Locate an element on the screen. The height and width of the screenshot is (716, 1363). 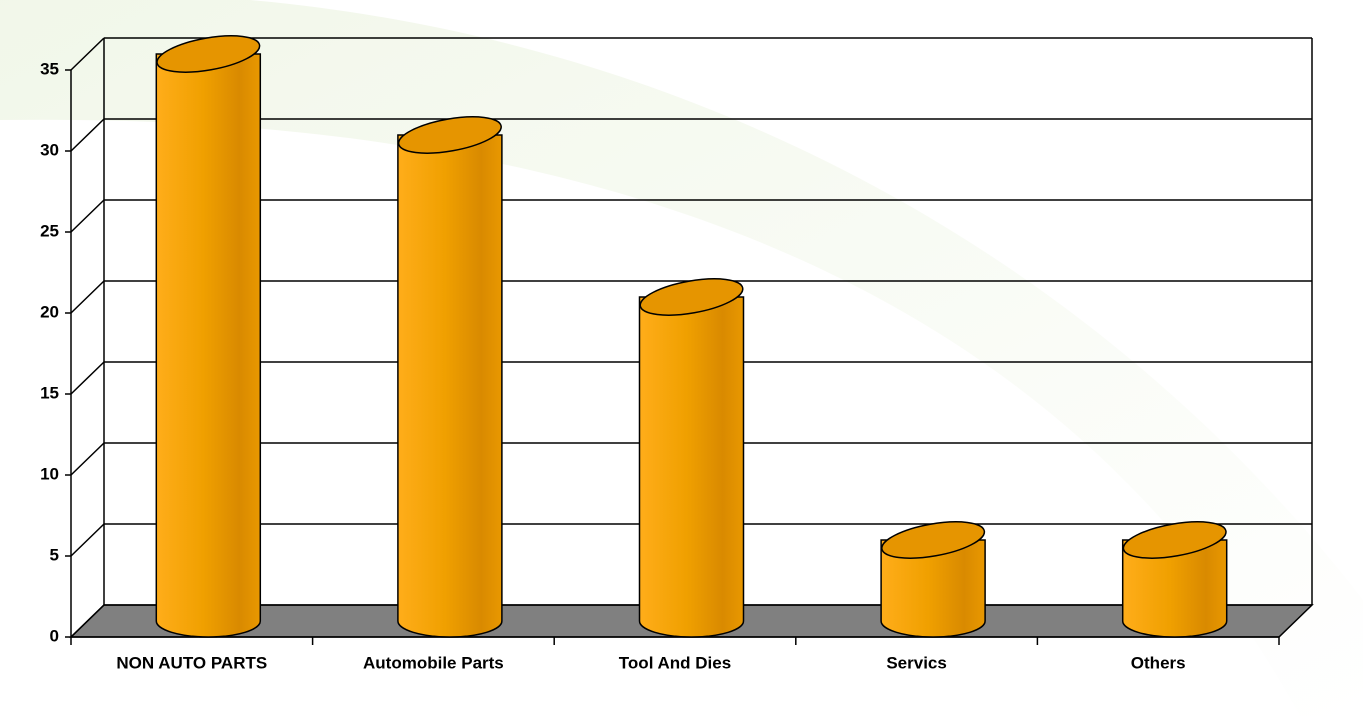
x-tick-label: NON AUTO PARTS is located at coordinates (191, 662).